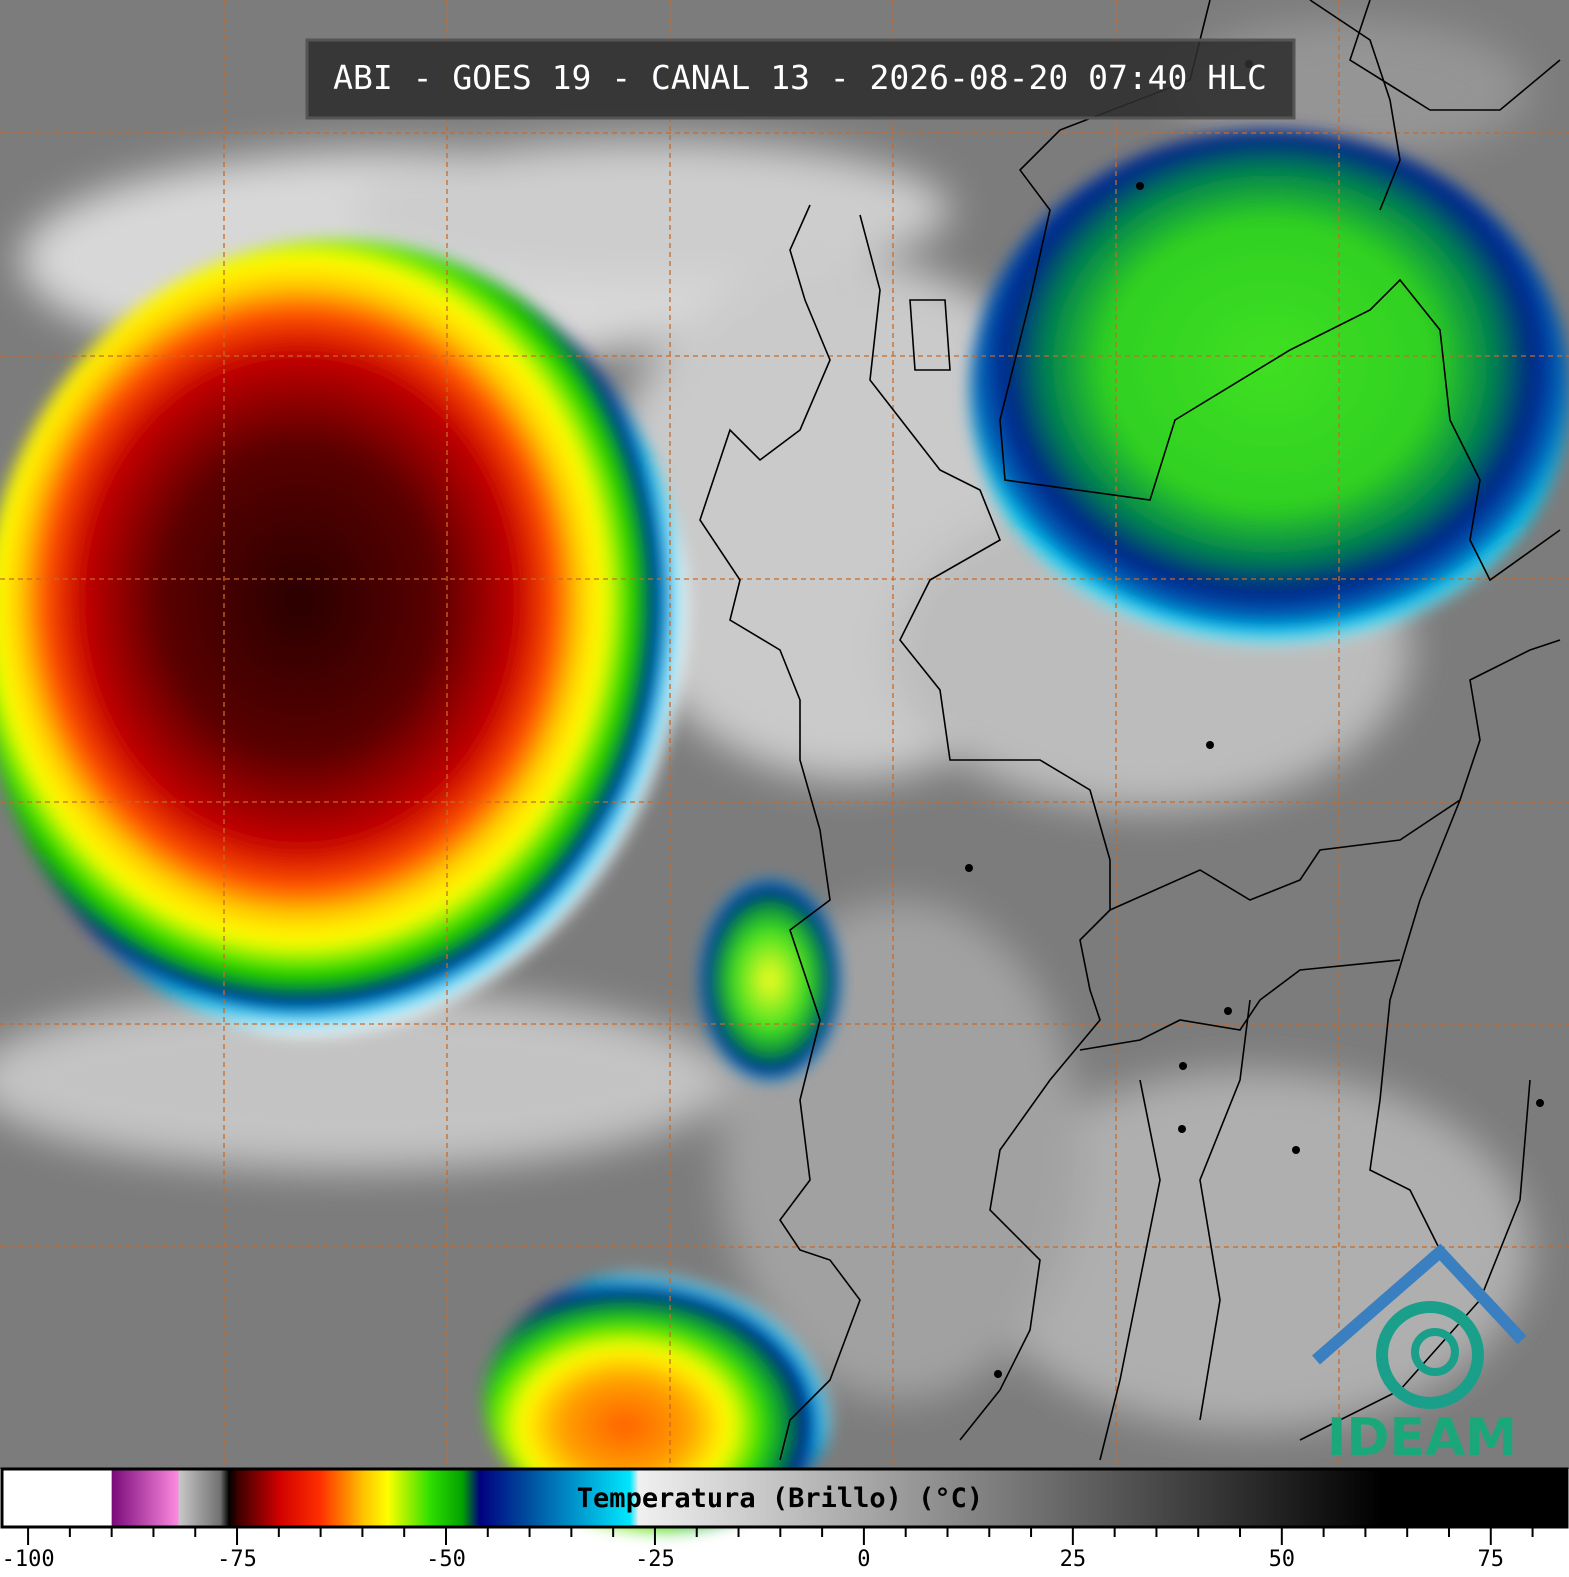  I want to click on tick-label: -25, so click(655, 1559).